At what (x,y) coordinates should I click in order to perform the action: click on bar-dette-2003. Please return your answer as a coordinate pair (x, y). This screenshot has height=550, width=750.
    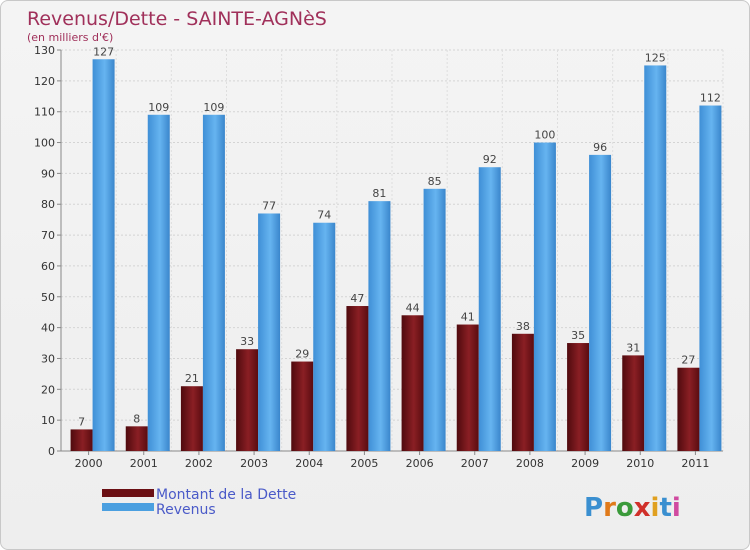
    Looking at the image, I should click on (247, 400).